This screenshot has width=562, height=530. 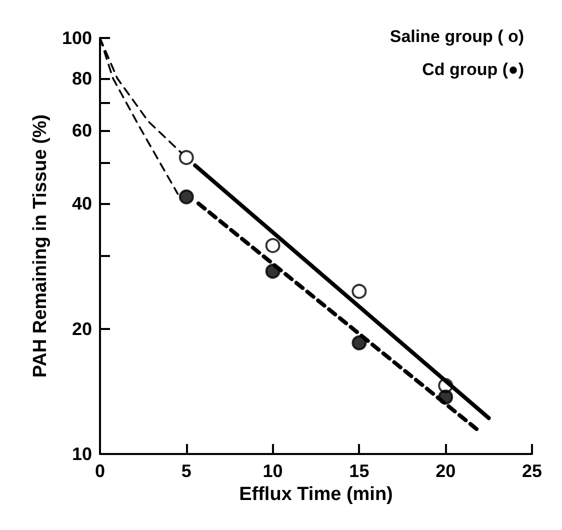 I want to click on x-tick-label: 20, so click(x=446, y=471).